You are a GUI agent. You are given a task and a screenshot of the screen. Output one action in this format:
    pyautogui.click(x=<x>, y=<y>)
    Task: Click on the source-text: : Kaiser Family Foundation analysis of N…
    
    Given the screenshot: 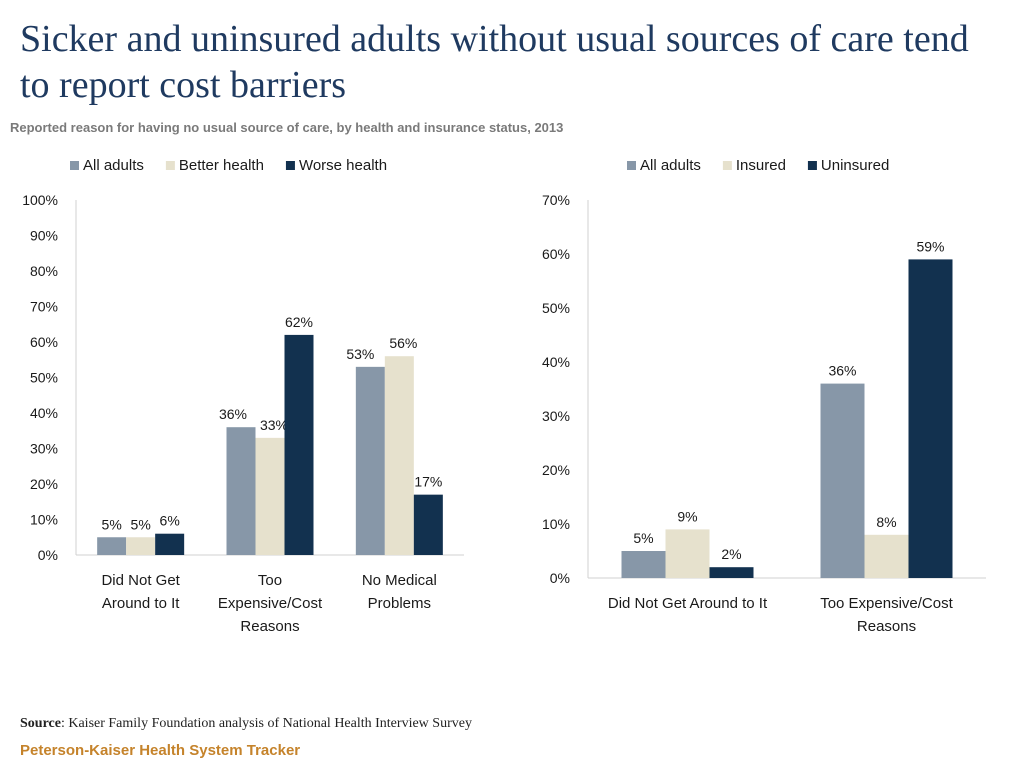 What is the action you would take?
    pyautogui.click(x=266, y=723)
    